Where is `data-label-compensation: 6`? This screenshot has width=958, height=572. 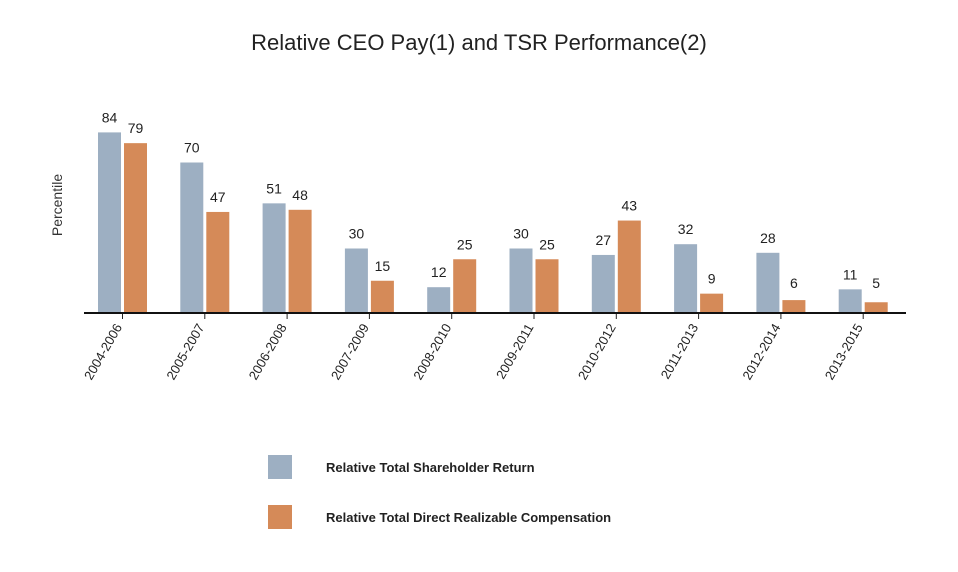 data-label-compensation: 6 is located at coordinates (794, 283).